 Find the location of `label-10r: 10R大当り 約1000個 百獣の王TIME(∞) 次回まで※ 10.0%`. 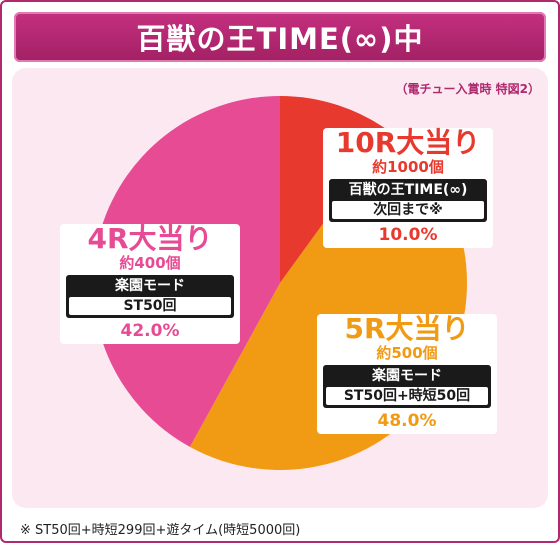

label-10r: 10R大当り 約1000個 百獣の王TIME(∞) 次回まで※ 10.0% is located at coordinates (408, 188).